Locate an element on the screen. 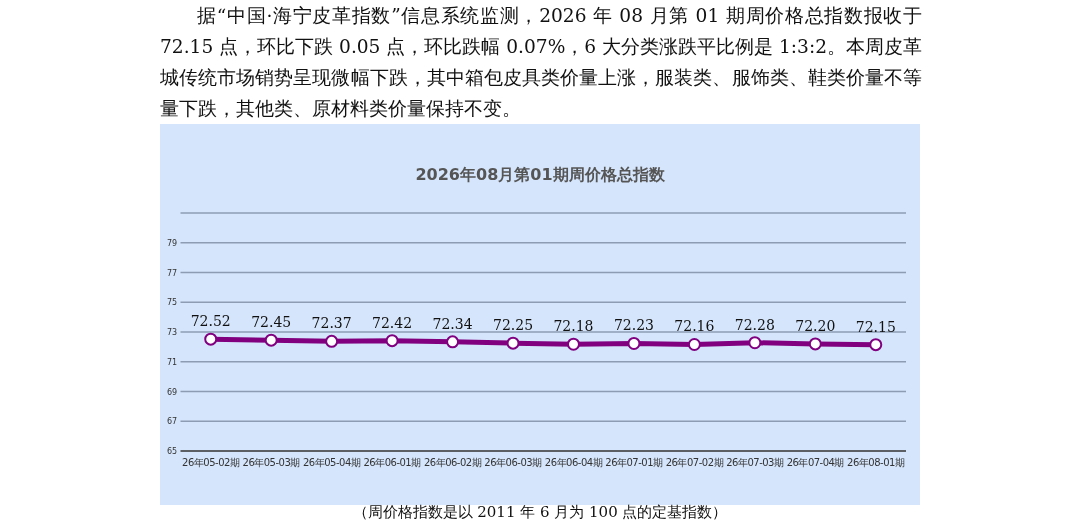 This screenshot has width=1083, height=530. x-tick-label: 26年06-03期 is located at coordinates (513, 462).